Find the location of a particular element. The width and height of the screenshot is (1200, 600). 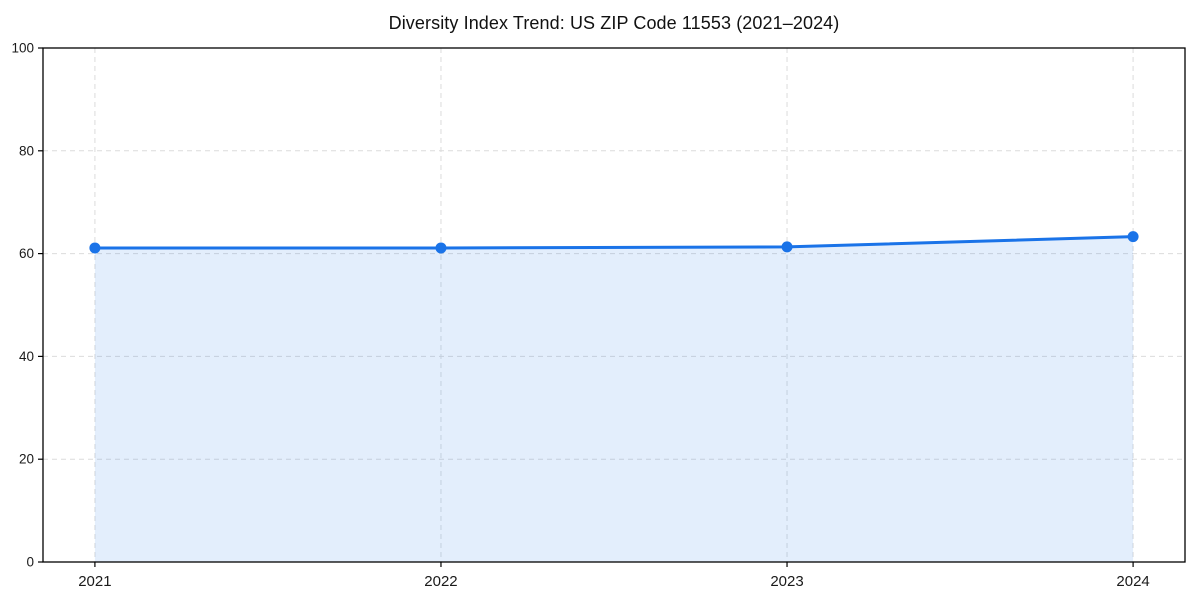

x-tick-label: 2024 is located at coordinates (1132, 581).